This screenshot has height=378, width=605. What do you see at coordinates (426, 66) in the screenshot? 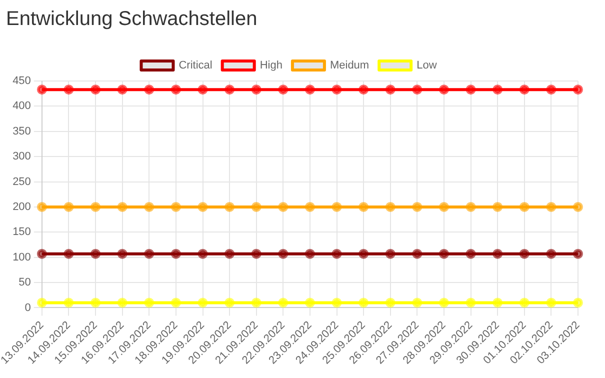
I see `legend-label: Low` at bounding box center [426, 66].